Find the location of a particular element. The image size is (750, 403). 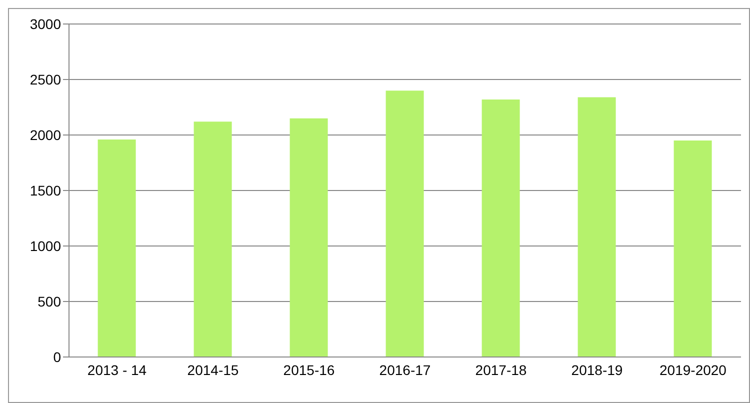

x-tick-label: 2017-18 is located at coordinates (501, 370).